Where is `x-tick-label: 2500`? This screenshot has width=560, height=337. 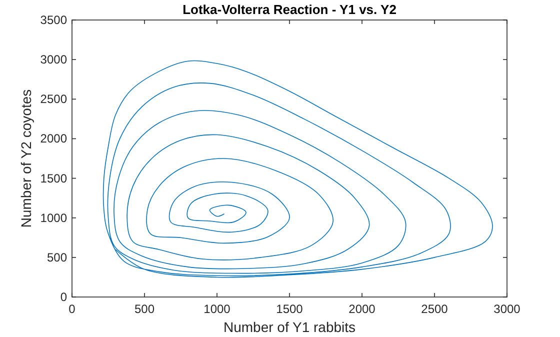
x-tick-label: 2500 is located at coordinates (434, 309).